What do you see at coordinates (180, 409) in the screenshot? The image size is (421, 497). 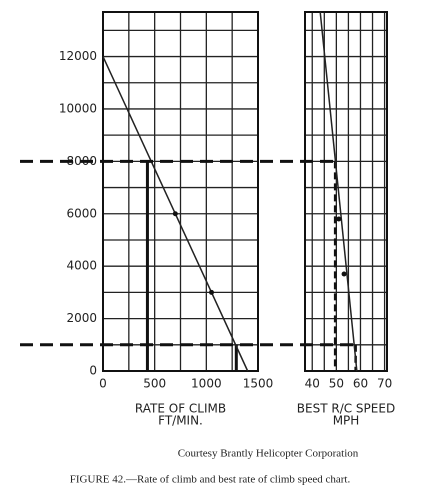 I see `x-axis-label: RATE OF CLIMB` at bounding box center [180, 409].